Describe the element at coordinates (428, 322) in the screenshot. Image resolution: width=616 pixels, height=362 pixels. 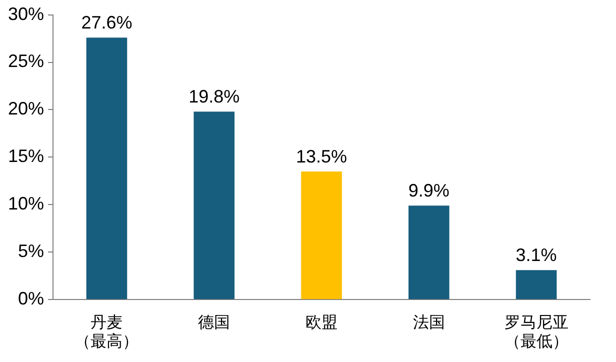
I see `x-tick-label: 法国` at that location.